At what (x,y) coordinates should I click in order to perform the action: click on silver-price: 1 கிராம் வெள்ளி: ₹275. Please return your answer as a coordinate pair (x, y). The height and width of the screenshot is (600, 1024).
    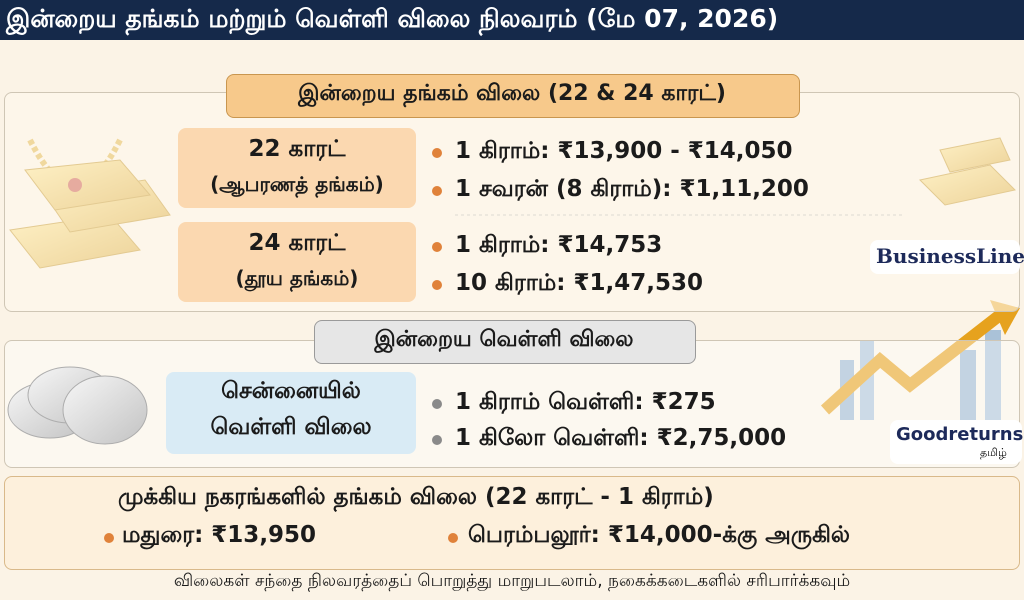
    Looking at the image, I should click on (585, 402).